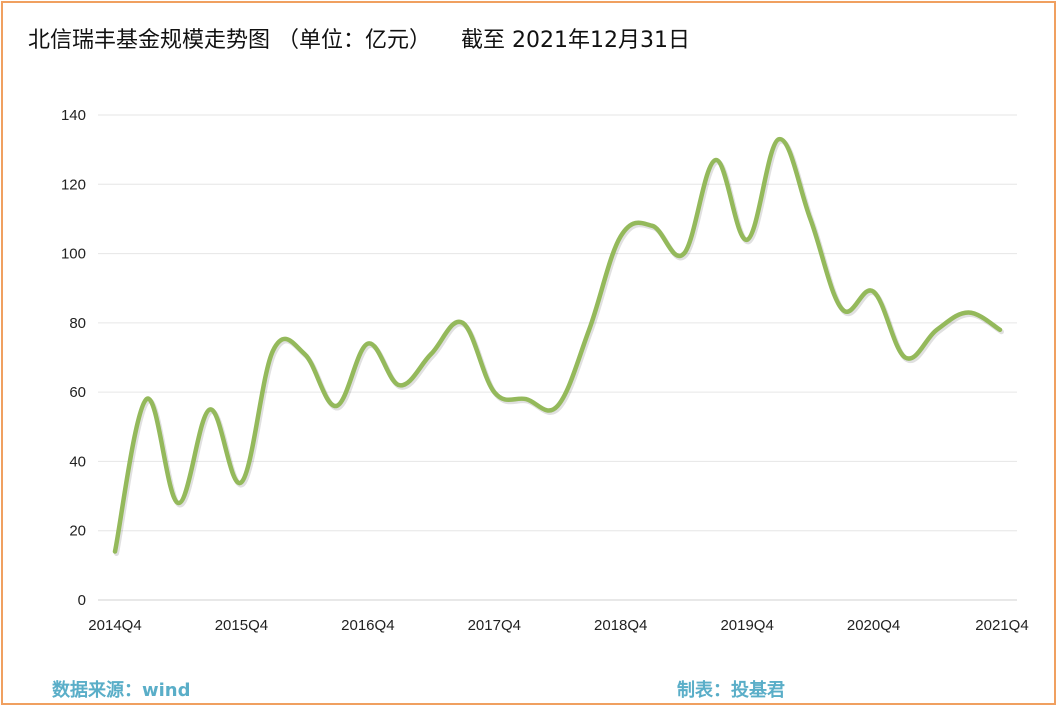 This screenshot has height=710, width=1061. I want to click on chart-title: 北信瑞丰基金规模走势图 （单位：亿元） 截至 2021年12月31日, so click(359, 38).